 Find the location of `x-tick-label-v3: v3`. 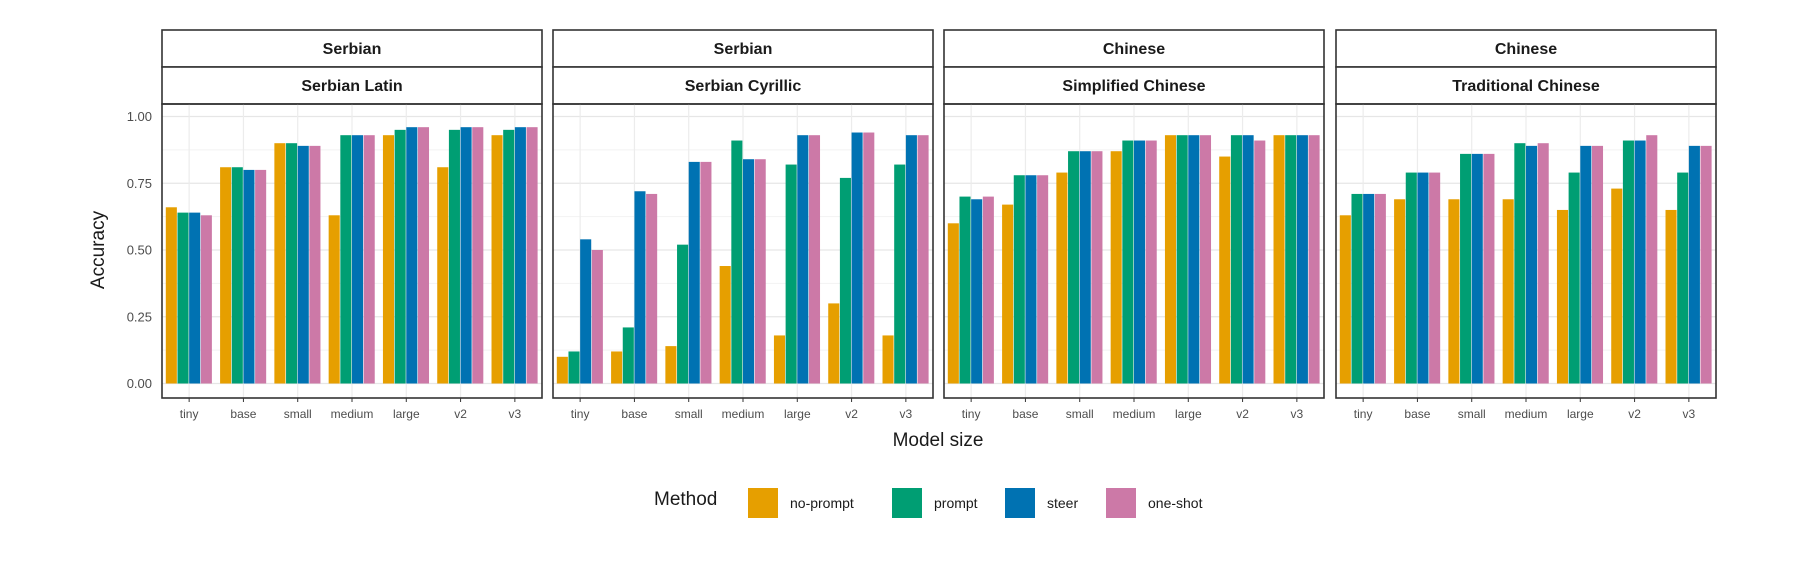

x-tick-label-v3: v3 is located at coordinates (515, 414).